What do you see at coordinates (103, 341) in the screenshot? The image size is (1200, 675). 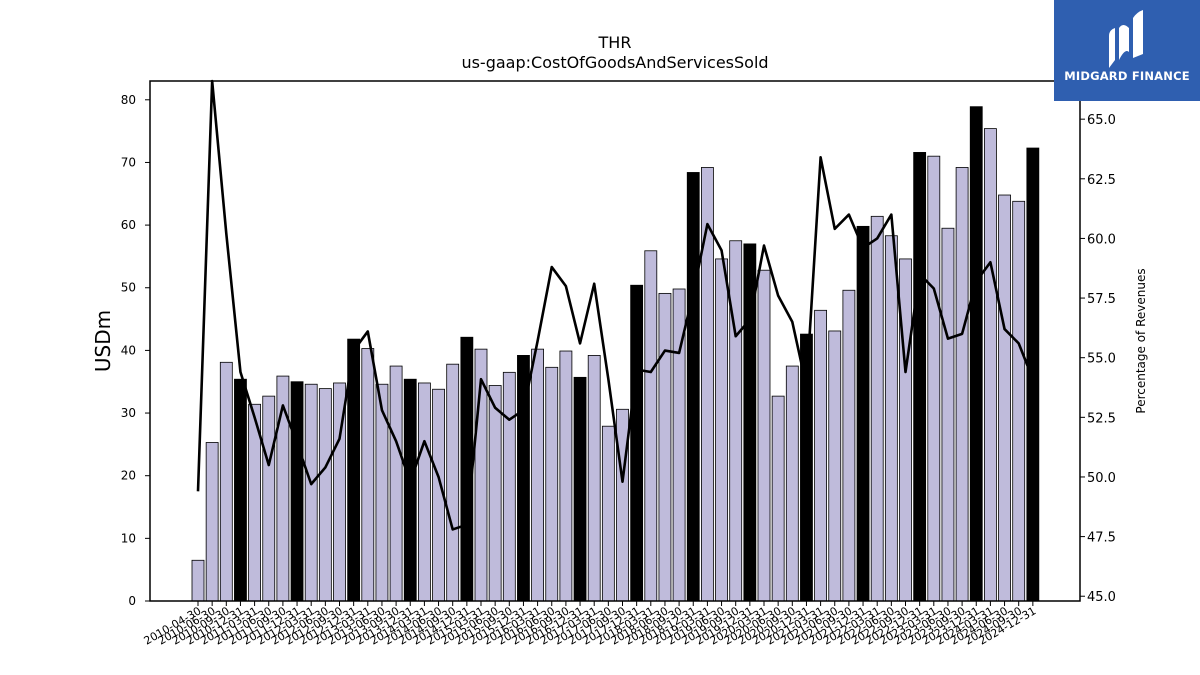 I see `y-axis-label: USDm` at bounding box center [103, 341].